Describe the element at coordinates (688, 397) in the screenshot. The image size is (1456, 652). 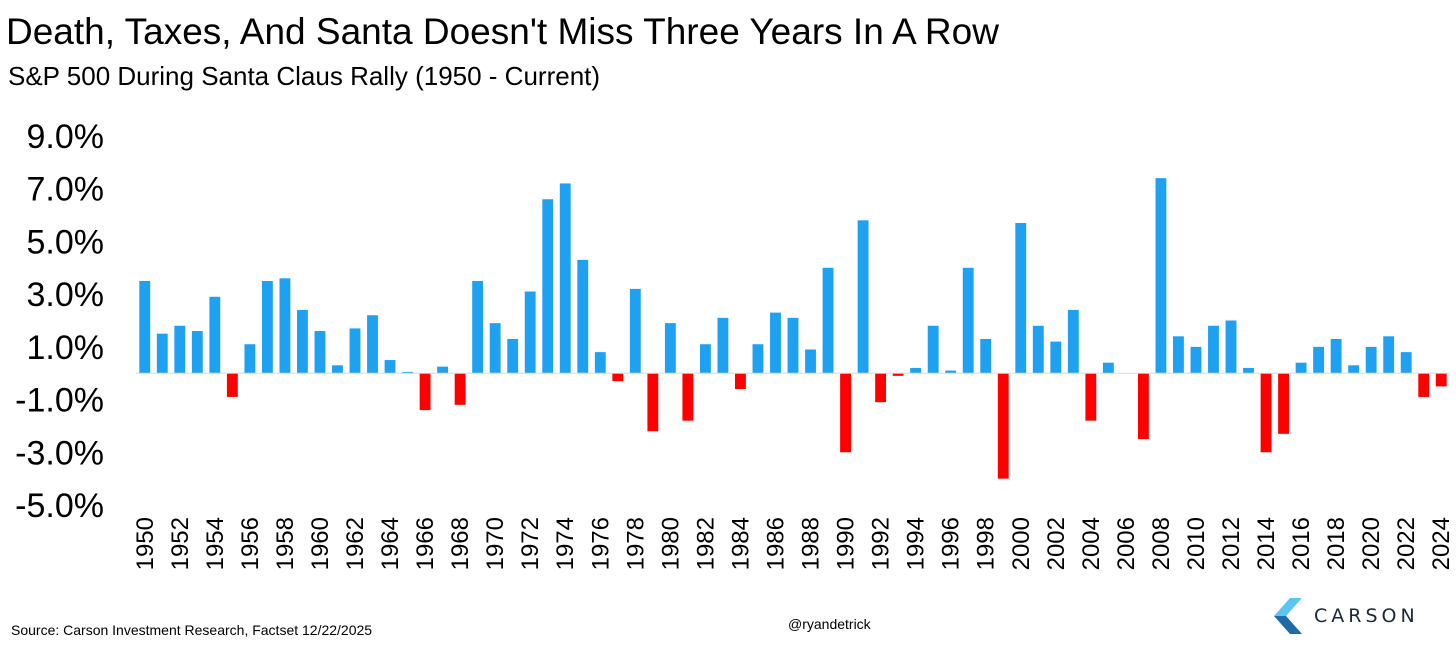
I see `bar-1981` at that location.